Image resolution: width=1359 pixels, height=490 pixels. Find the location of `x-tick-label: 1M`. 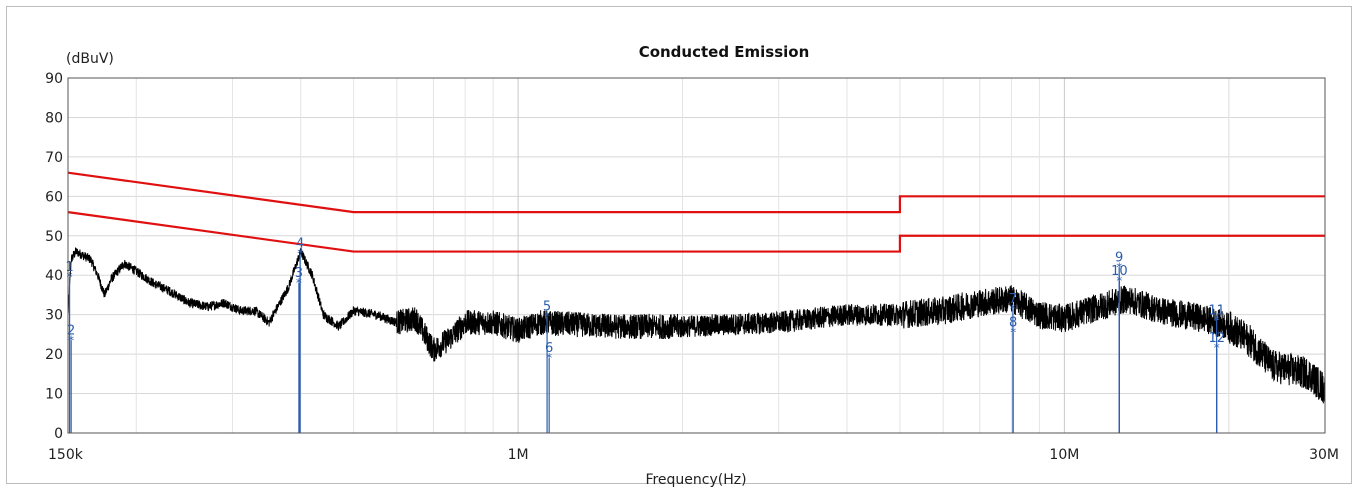

x-tick-label: 1M is located at coordinates (518, 455).